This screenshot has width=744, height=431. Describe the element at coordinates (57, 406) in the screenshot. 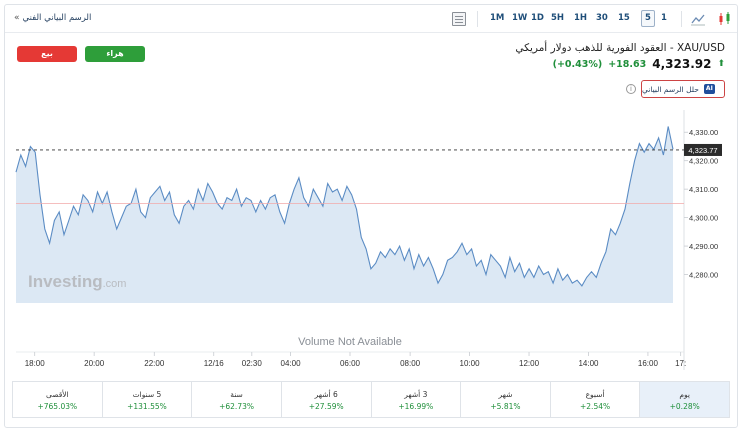

I see `period-change: +765.03%` at that location.